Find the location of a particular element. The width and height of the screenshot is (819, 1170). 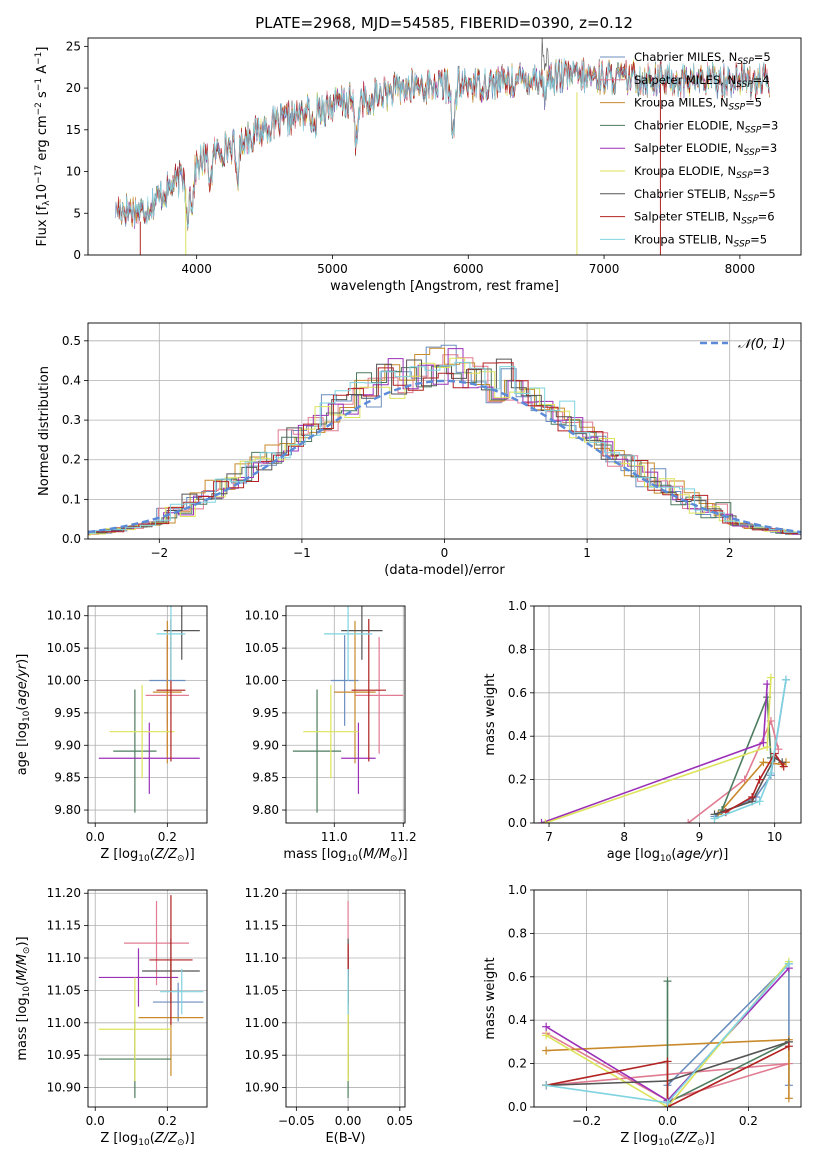

mass-weight-series-salpeter-stelib is located at coordinates (667, 1076).